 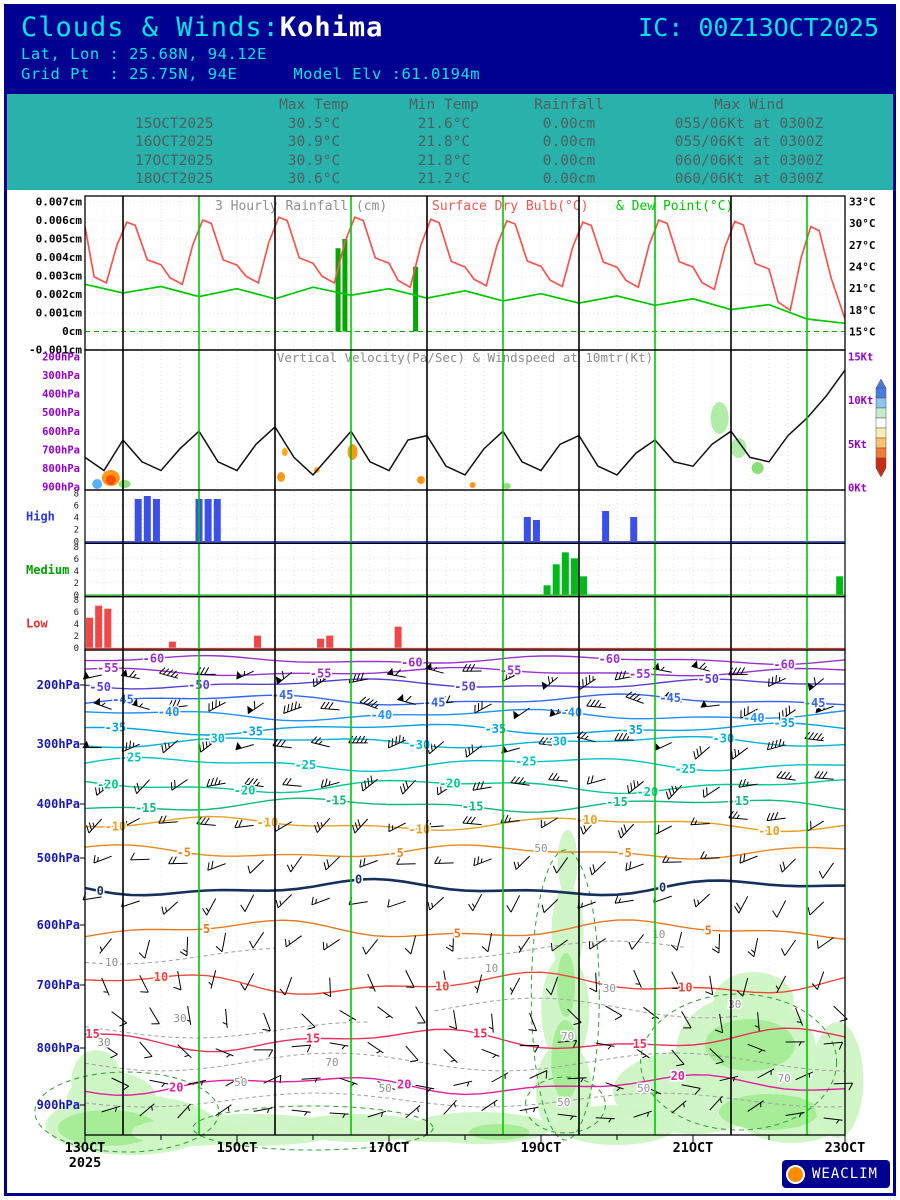 I want to click on svg-text: 17OCT, so click(x=389, y=1148).